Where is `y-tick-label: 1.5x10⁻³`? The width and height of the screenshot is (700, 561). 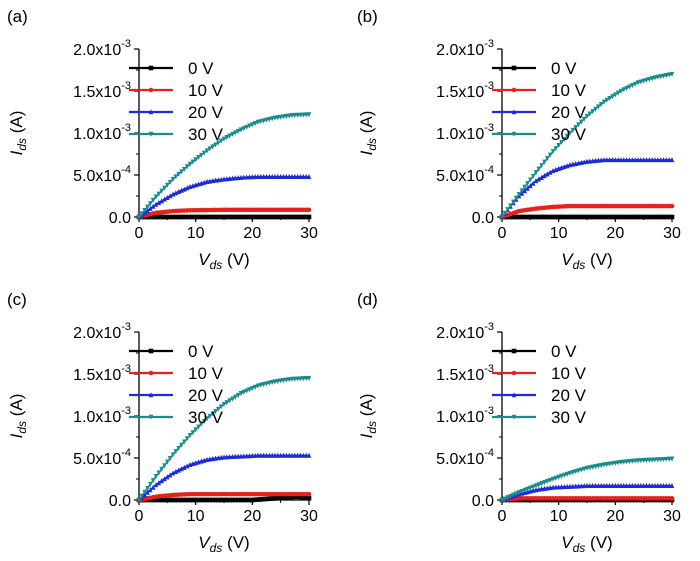 y-tick-label: 1.5x10⁻³ is located at coordinates (465, 373).